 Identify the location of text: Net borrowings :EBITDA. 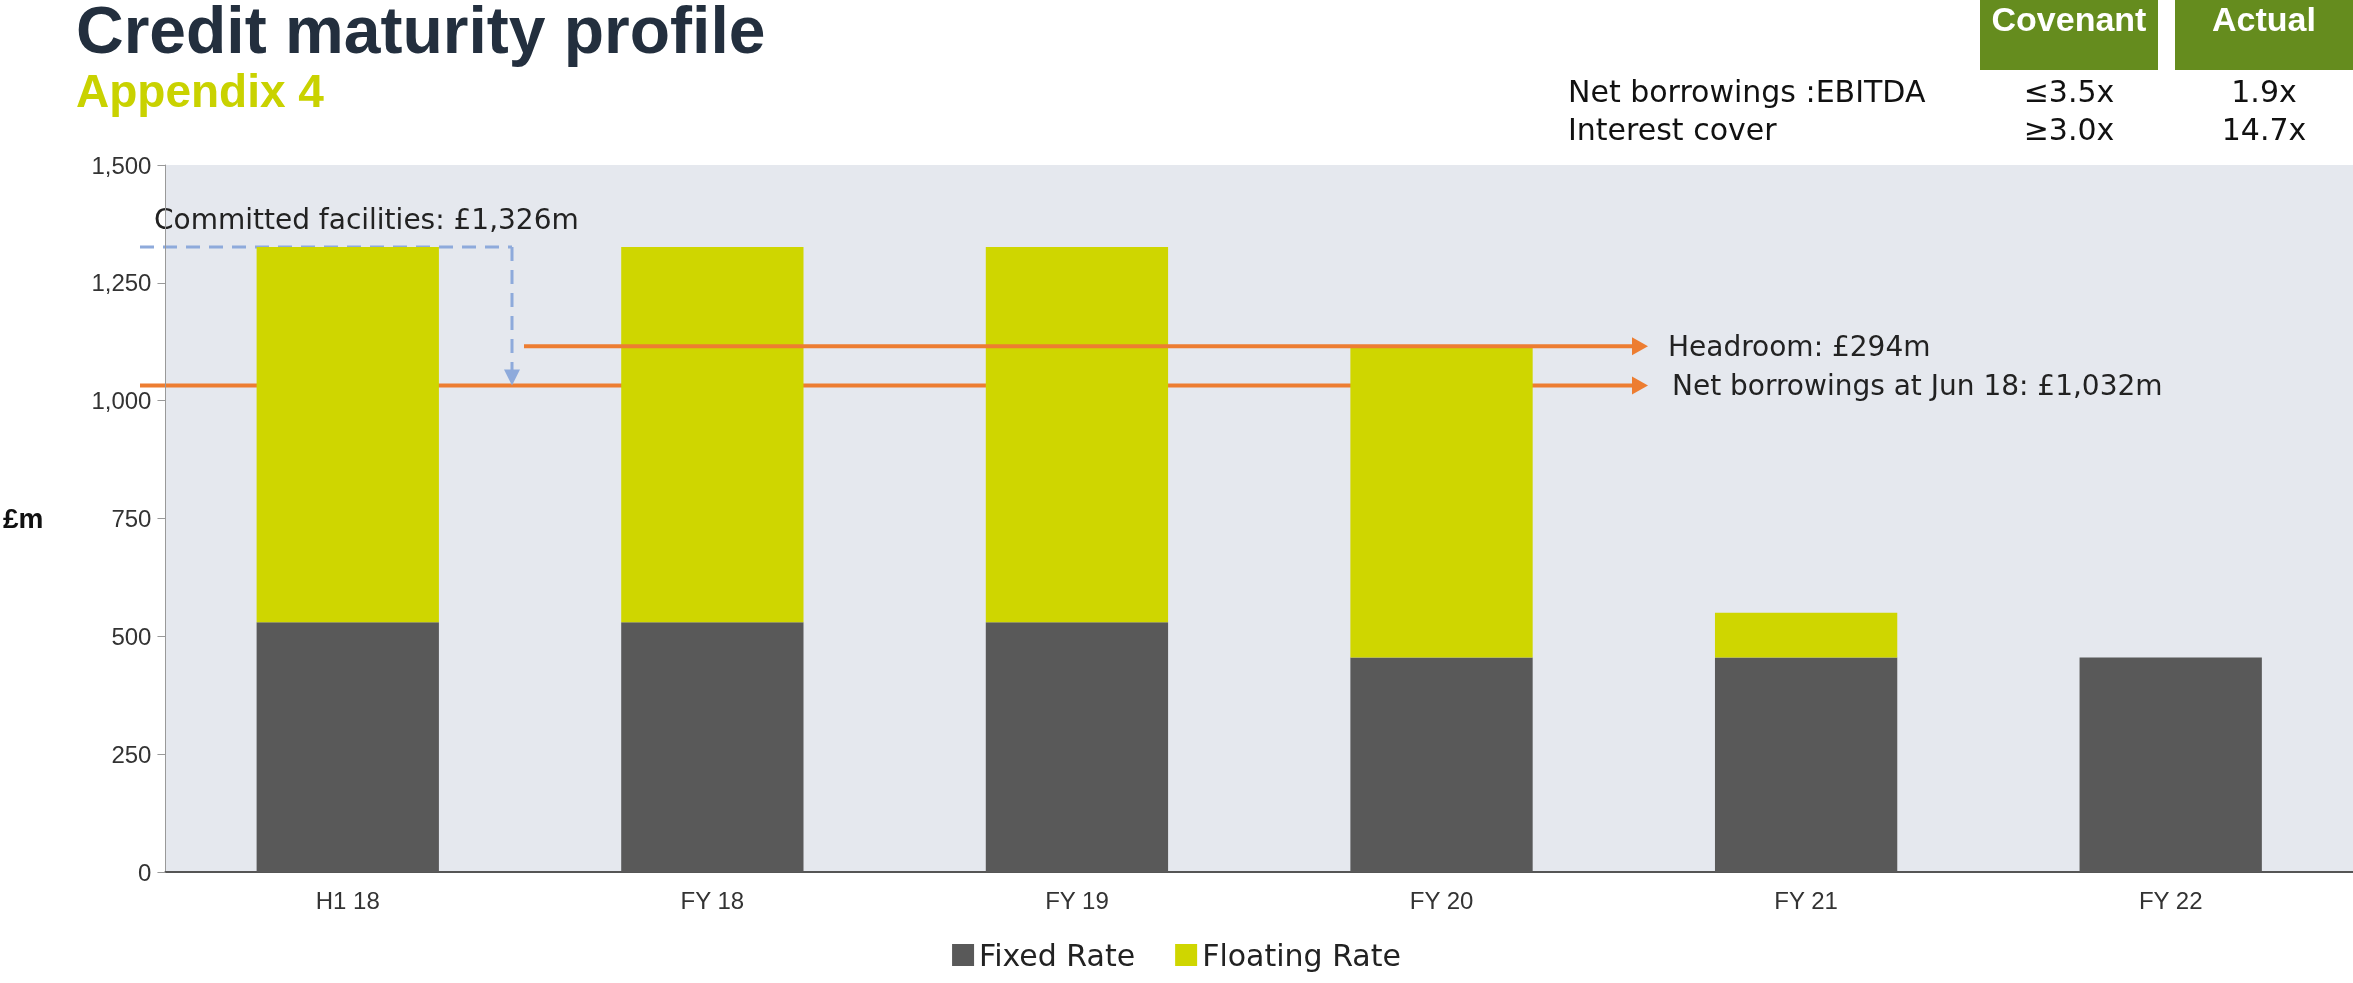
(1747, 91).